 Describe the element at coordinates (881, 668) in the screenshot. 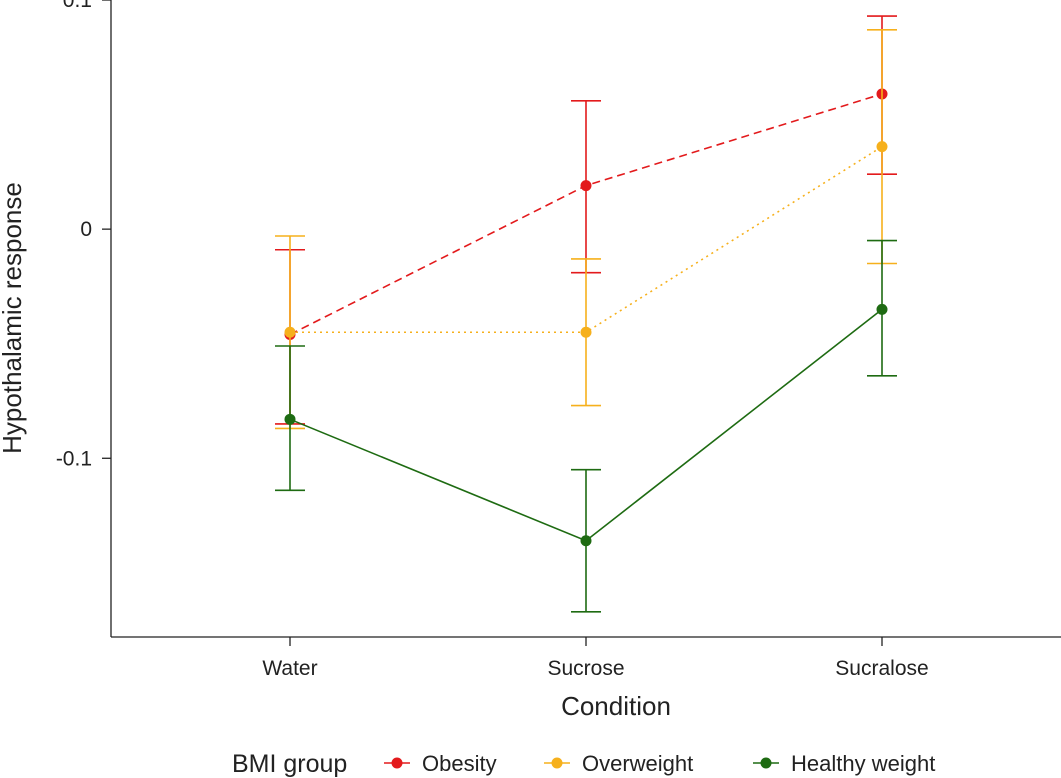

I see `x-tick-label-sucralose: Sucralose` at that location.